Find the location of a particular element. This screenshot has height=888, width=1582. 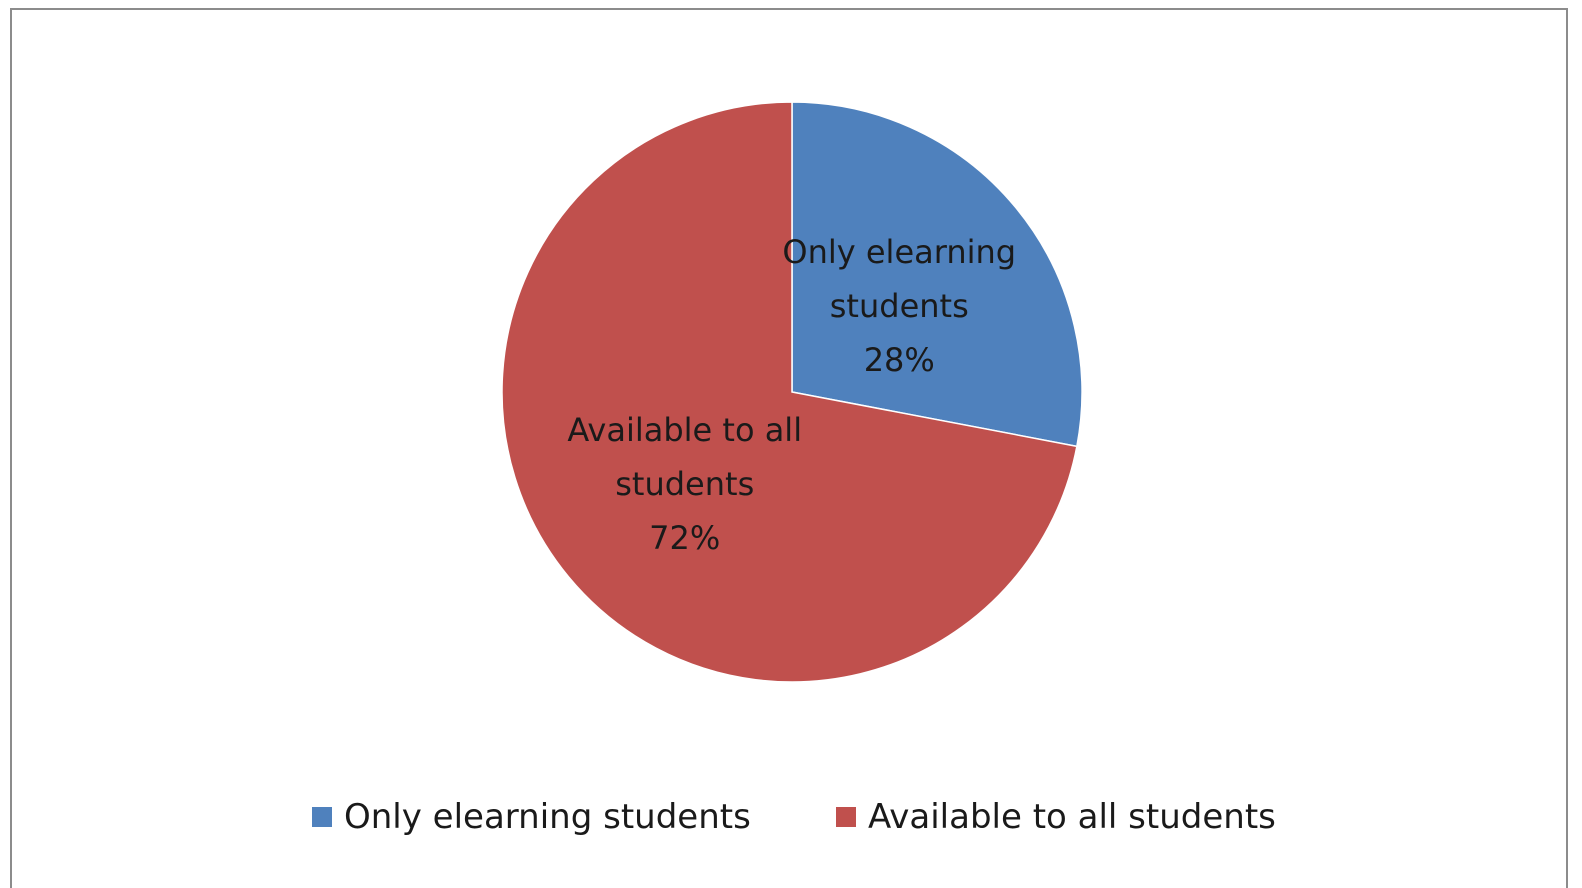

pie-slice is located at coordinates (937, 274).